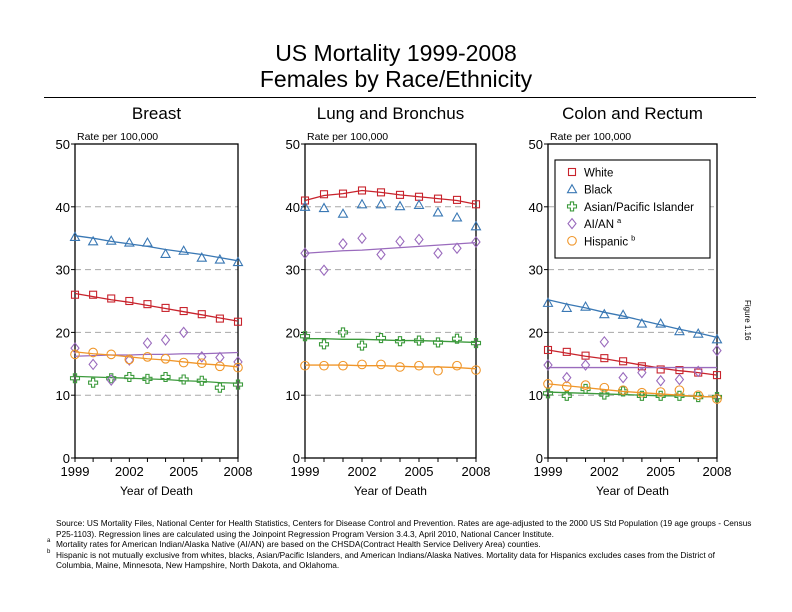 This screenshot has width=792, height=612. Describe the element at coordinates (396, 53) in the screenshot. I see `chart-title-line-1: US Mortality 1999-2008` at that location.